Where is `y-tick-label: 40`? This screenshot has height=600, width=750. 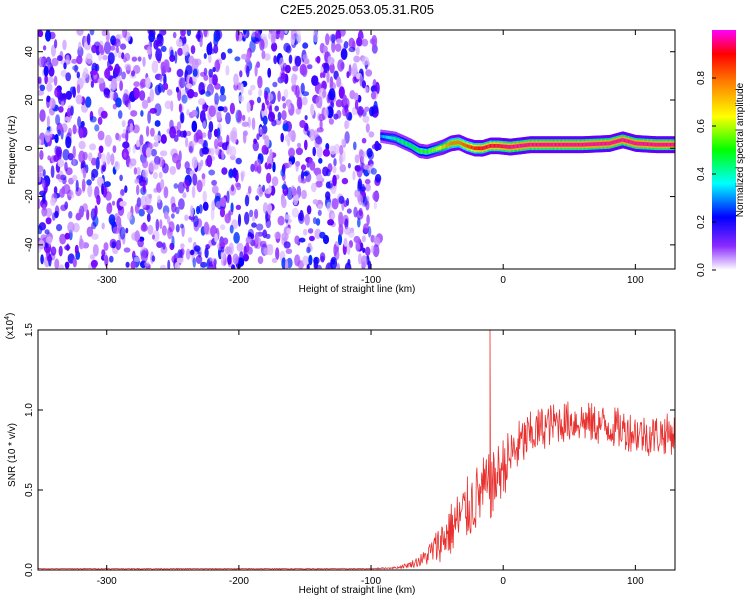
y-tick-label: 40 is located at coordinates (29, 52).